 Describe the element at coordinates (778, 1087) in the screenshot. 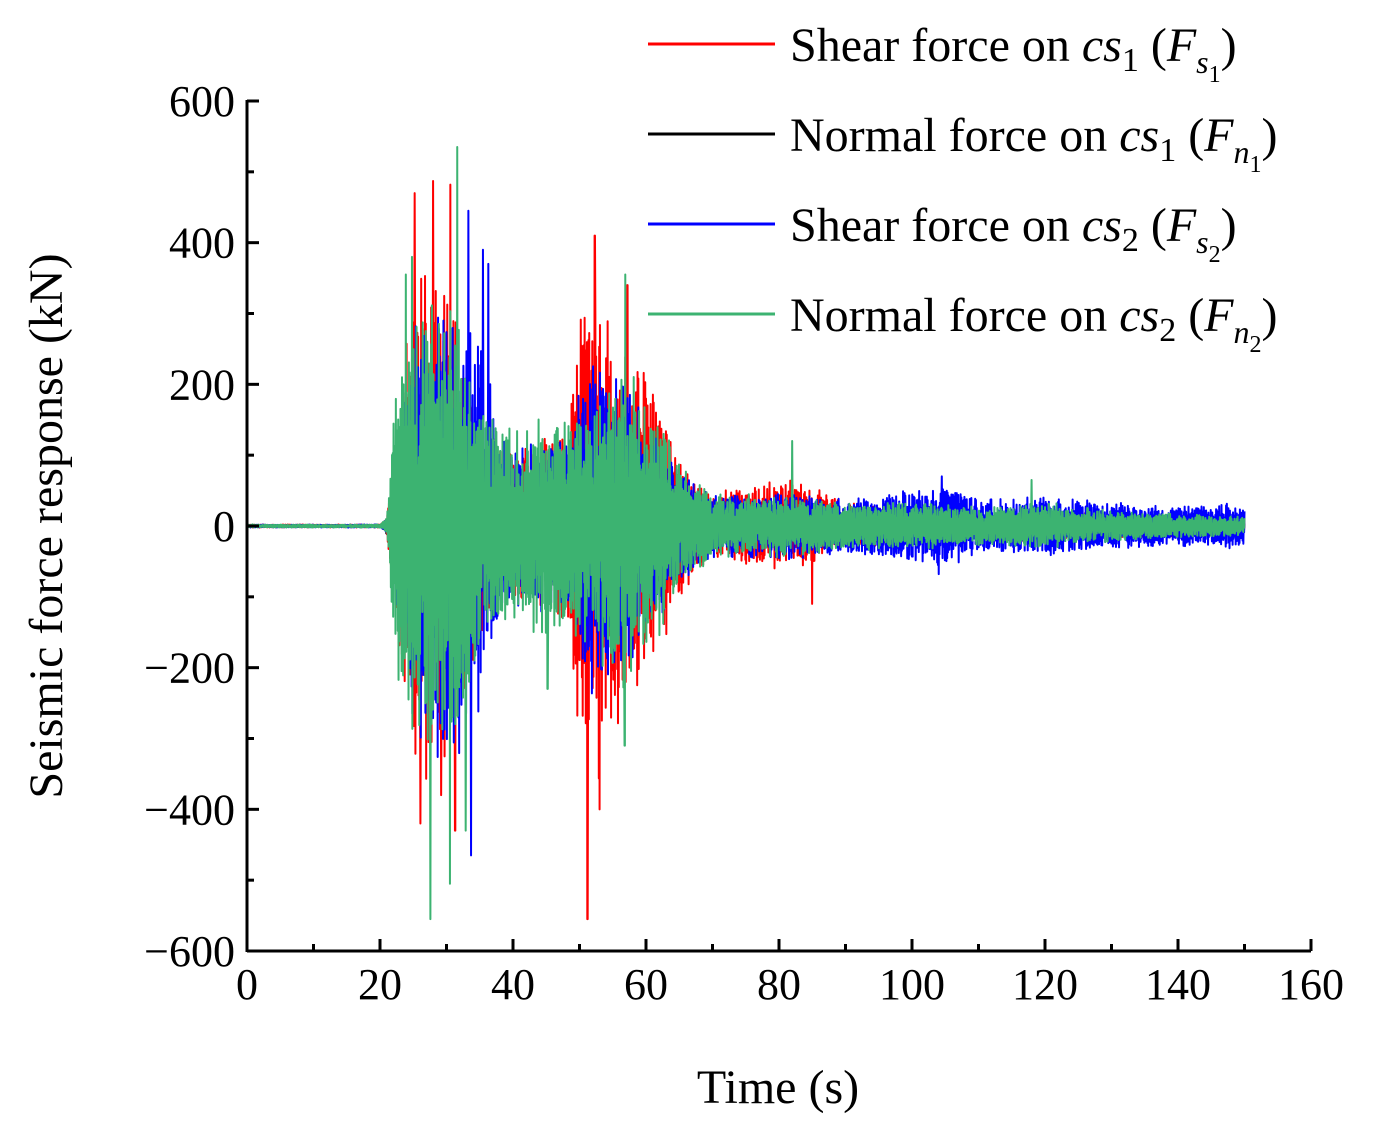

I see `x-axis-title: Time (s)` at that location.